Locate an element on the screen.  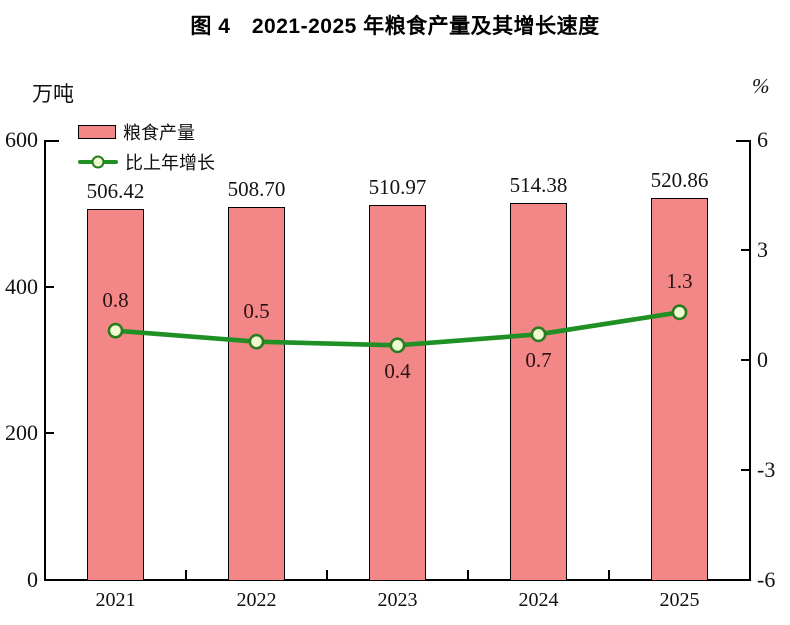
left-axis-top-tick is located at coordinates (51, 141).